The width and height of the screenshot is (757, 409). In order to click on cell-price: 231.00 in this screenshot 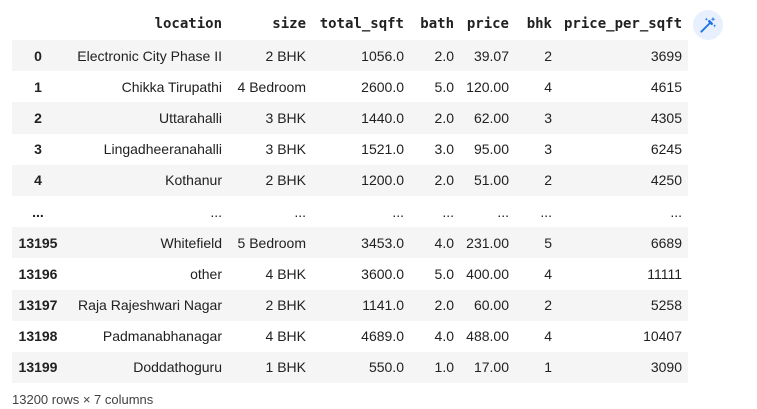, I will do `click(487, 242)`.